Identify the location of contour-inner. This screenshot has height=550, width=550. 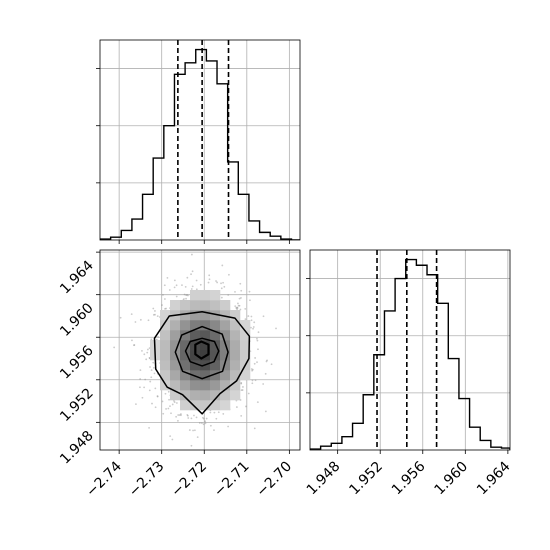
(202, 352).